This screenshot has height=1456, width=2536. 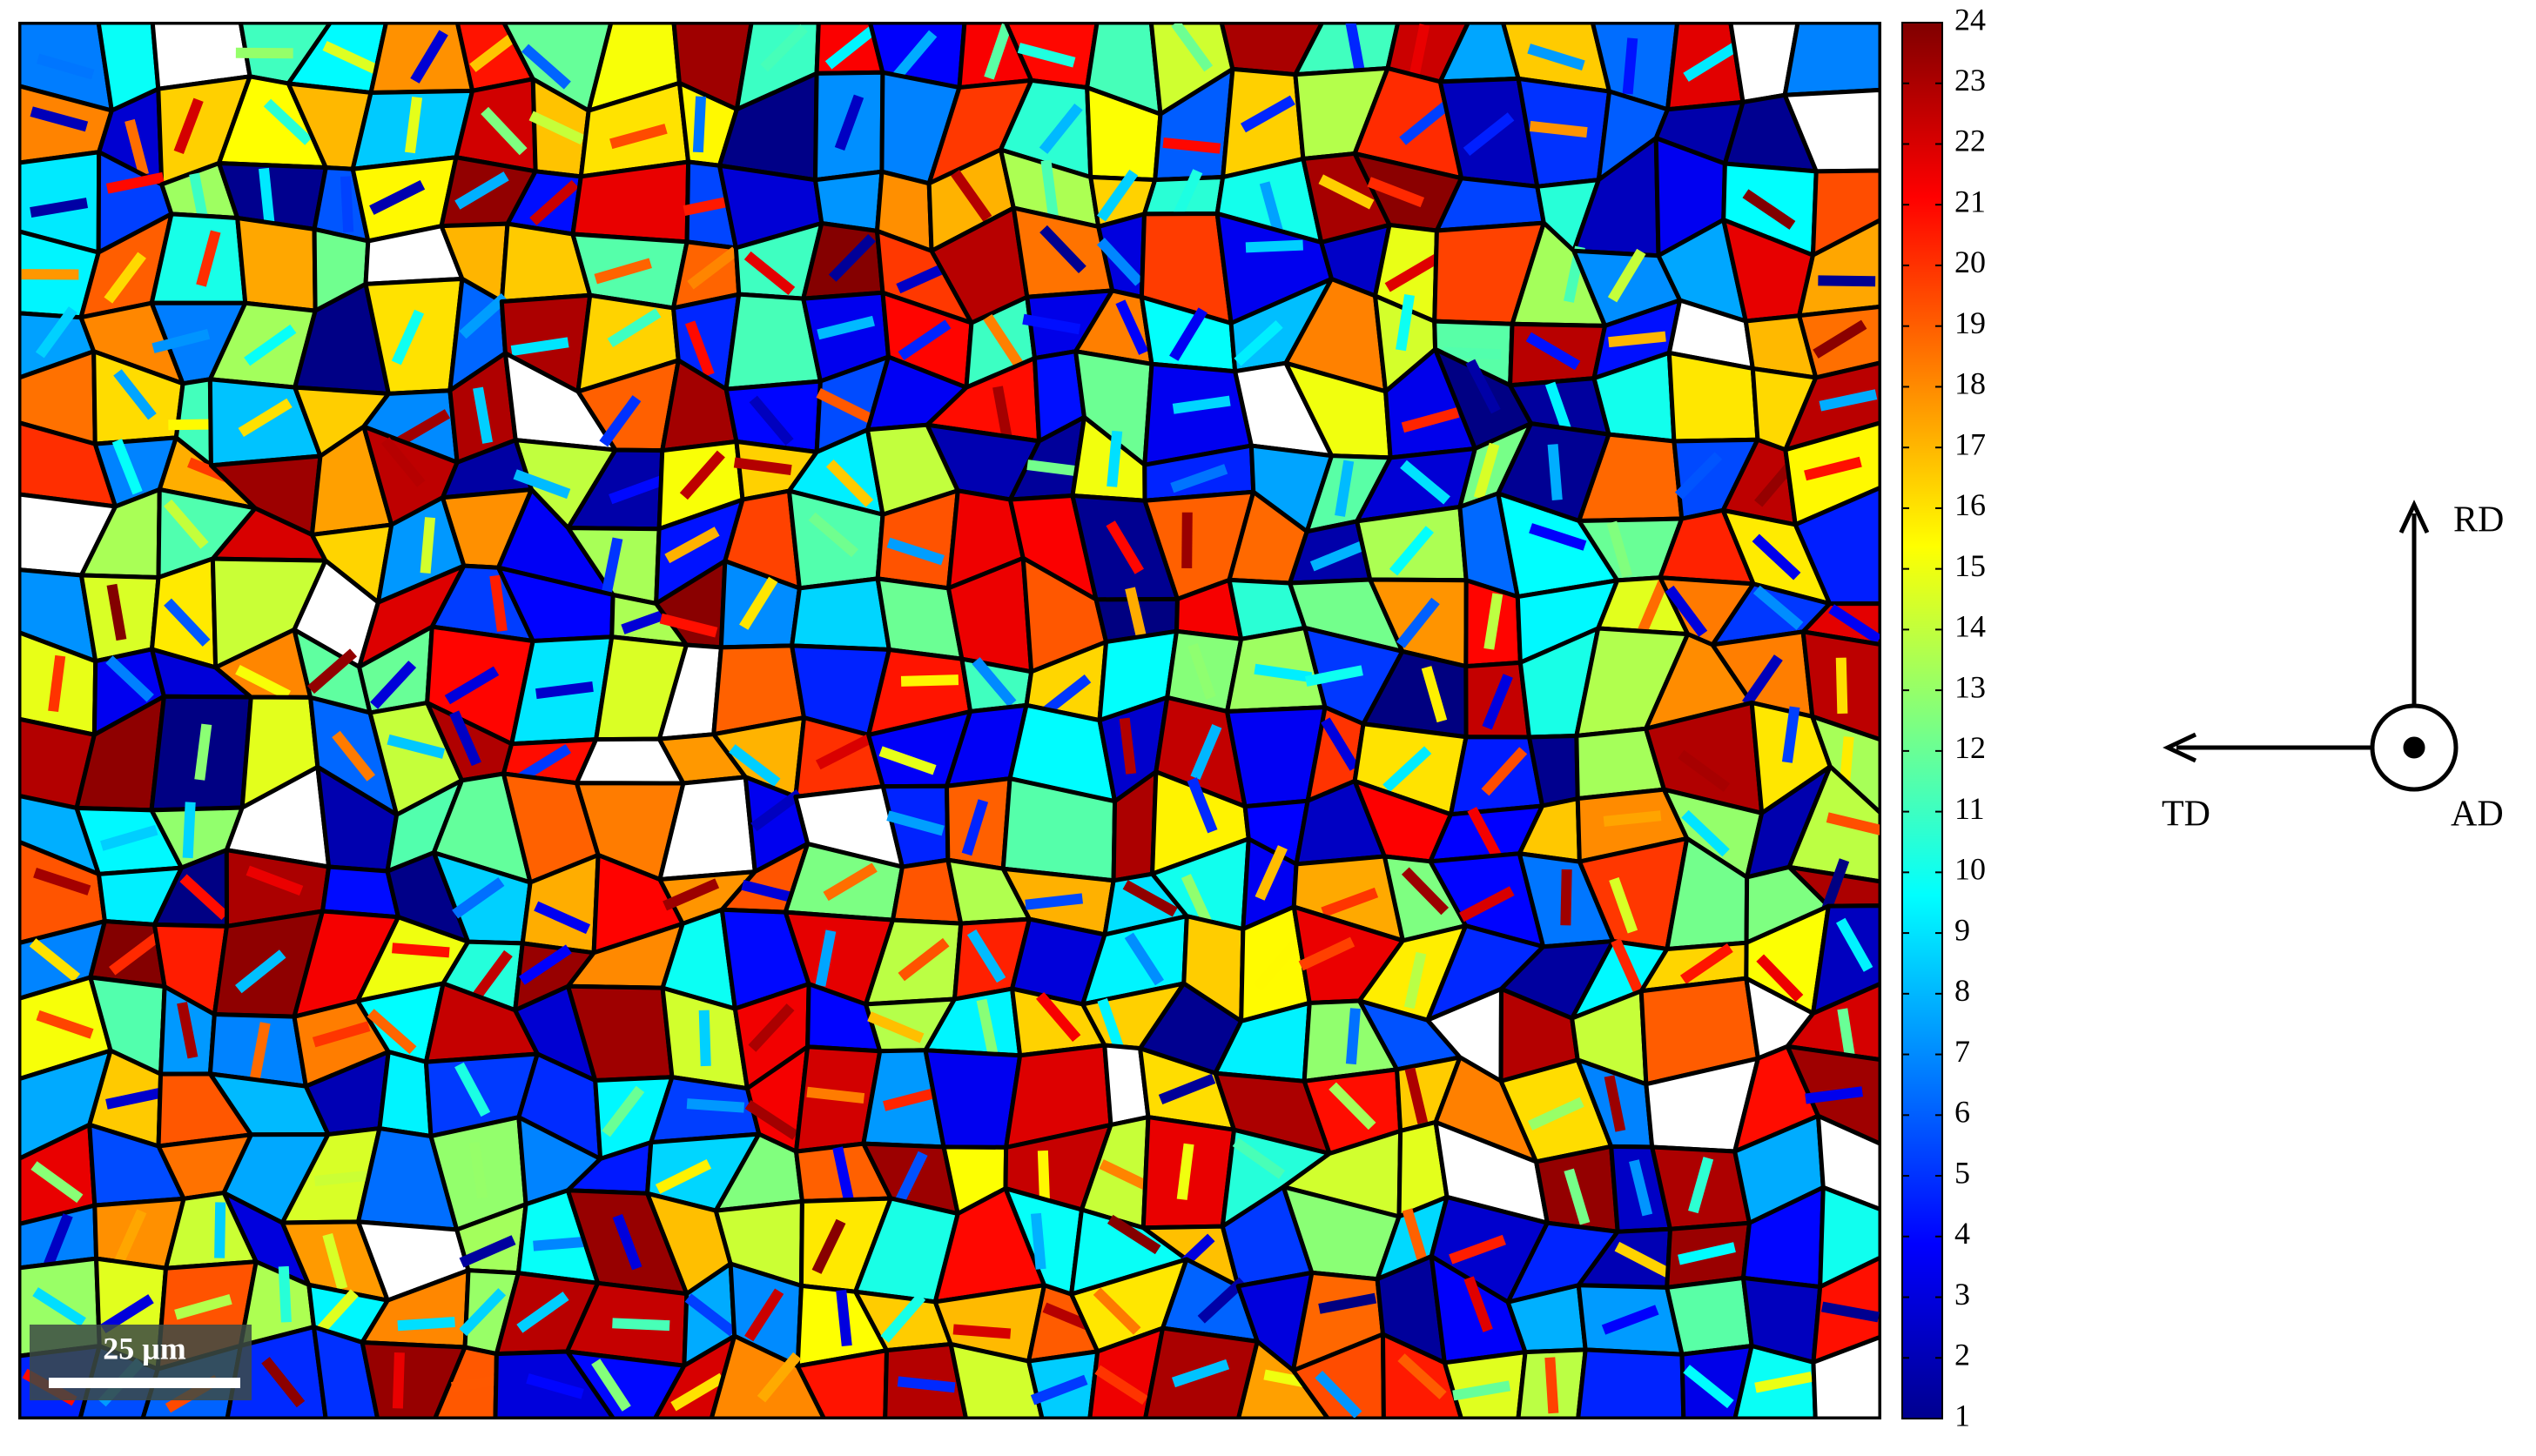 What do you see at coordinates (1970, 747) in the screenshot?
I see `colorbar-tick-label: 12` at bounding box center [1970, 747].